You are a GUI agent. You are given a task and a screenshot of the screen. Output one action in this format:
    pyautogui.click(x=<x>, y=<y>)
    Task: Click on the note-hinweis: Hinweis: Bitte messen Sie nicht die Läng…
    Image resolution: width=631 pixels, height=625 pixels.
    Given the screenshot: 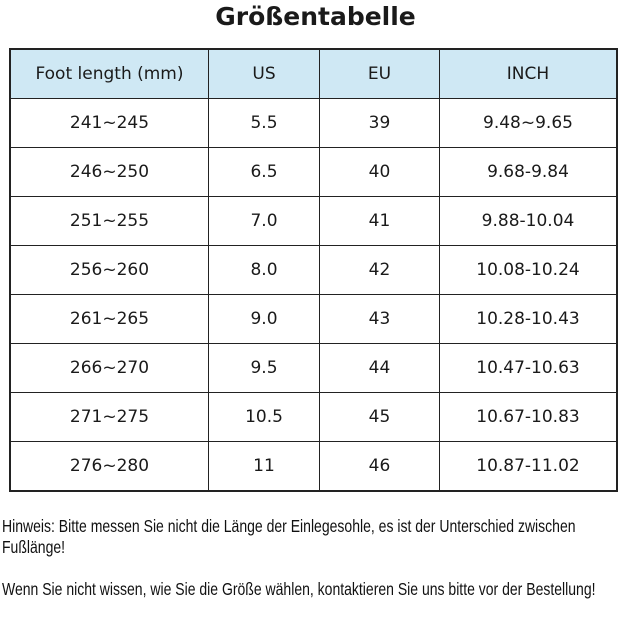 What is the action you would take?
    pyautogui.click(x=289, y=536)
    